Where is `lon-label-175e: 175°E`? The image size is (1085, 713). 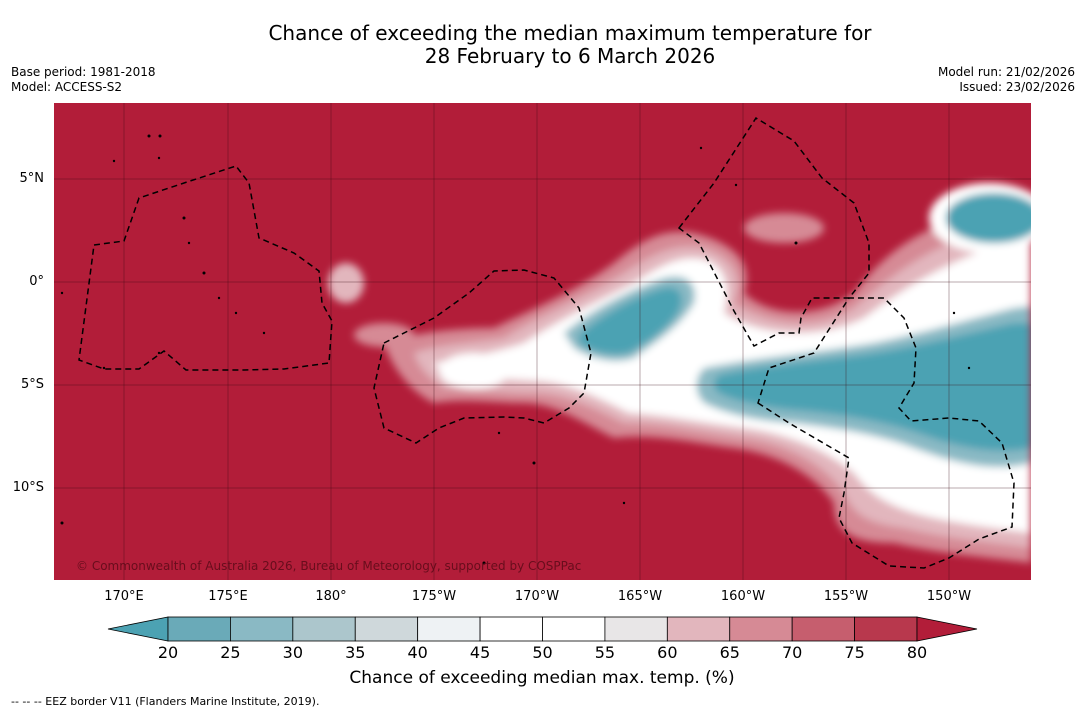
lon-label-175e: 175°E is located at coordinates (228, 596).